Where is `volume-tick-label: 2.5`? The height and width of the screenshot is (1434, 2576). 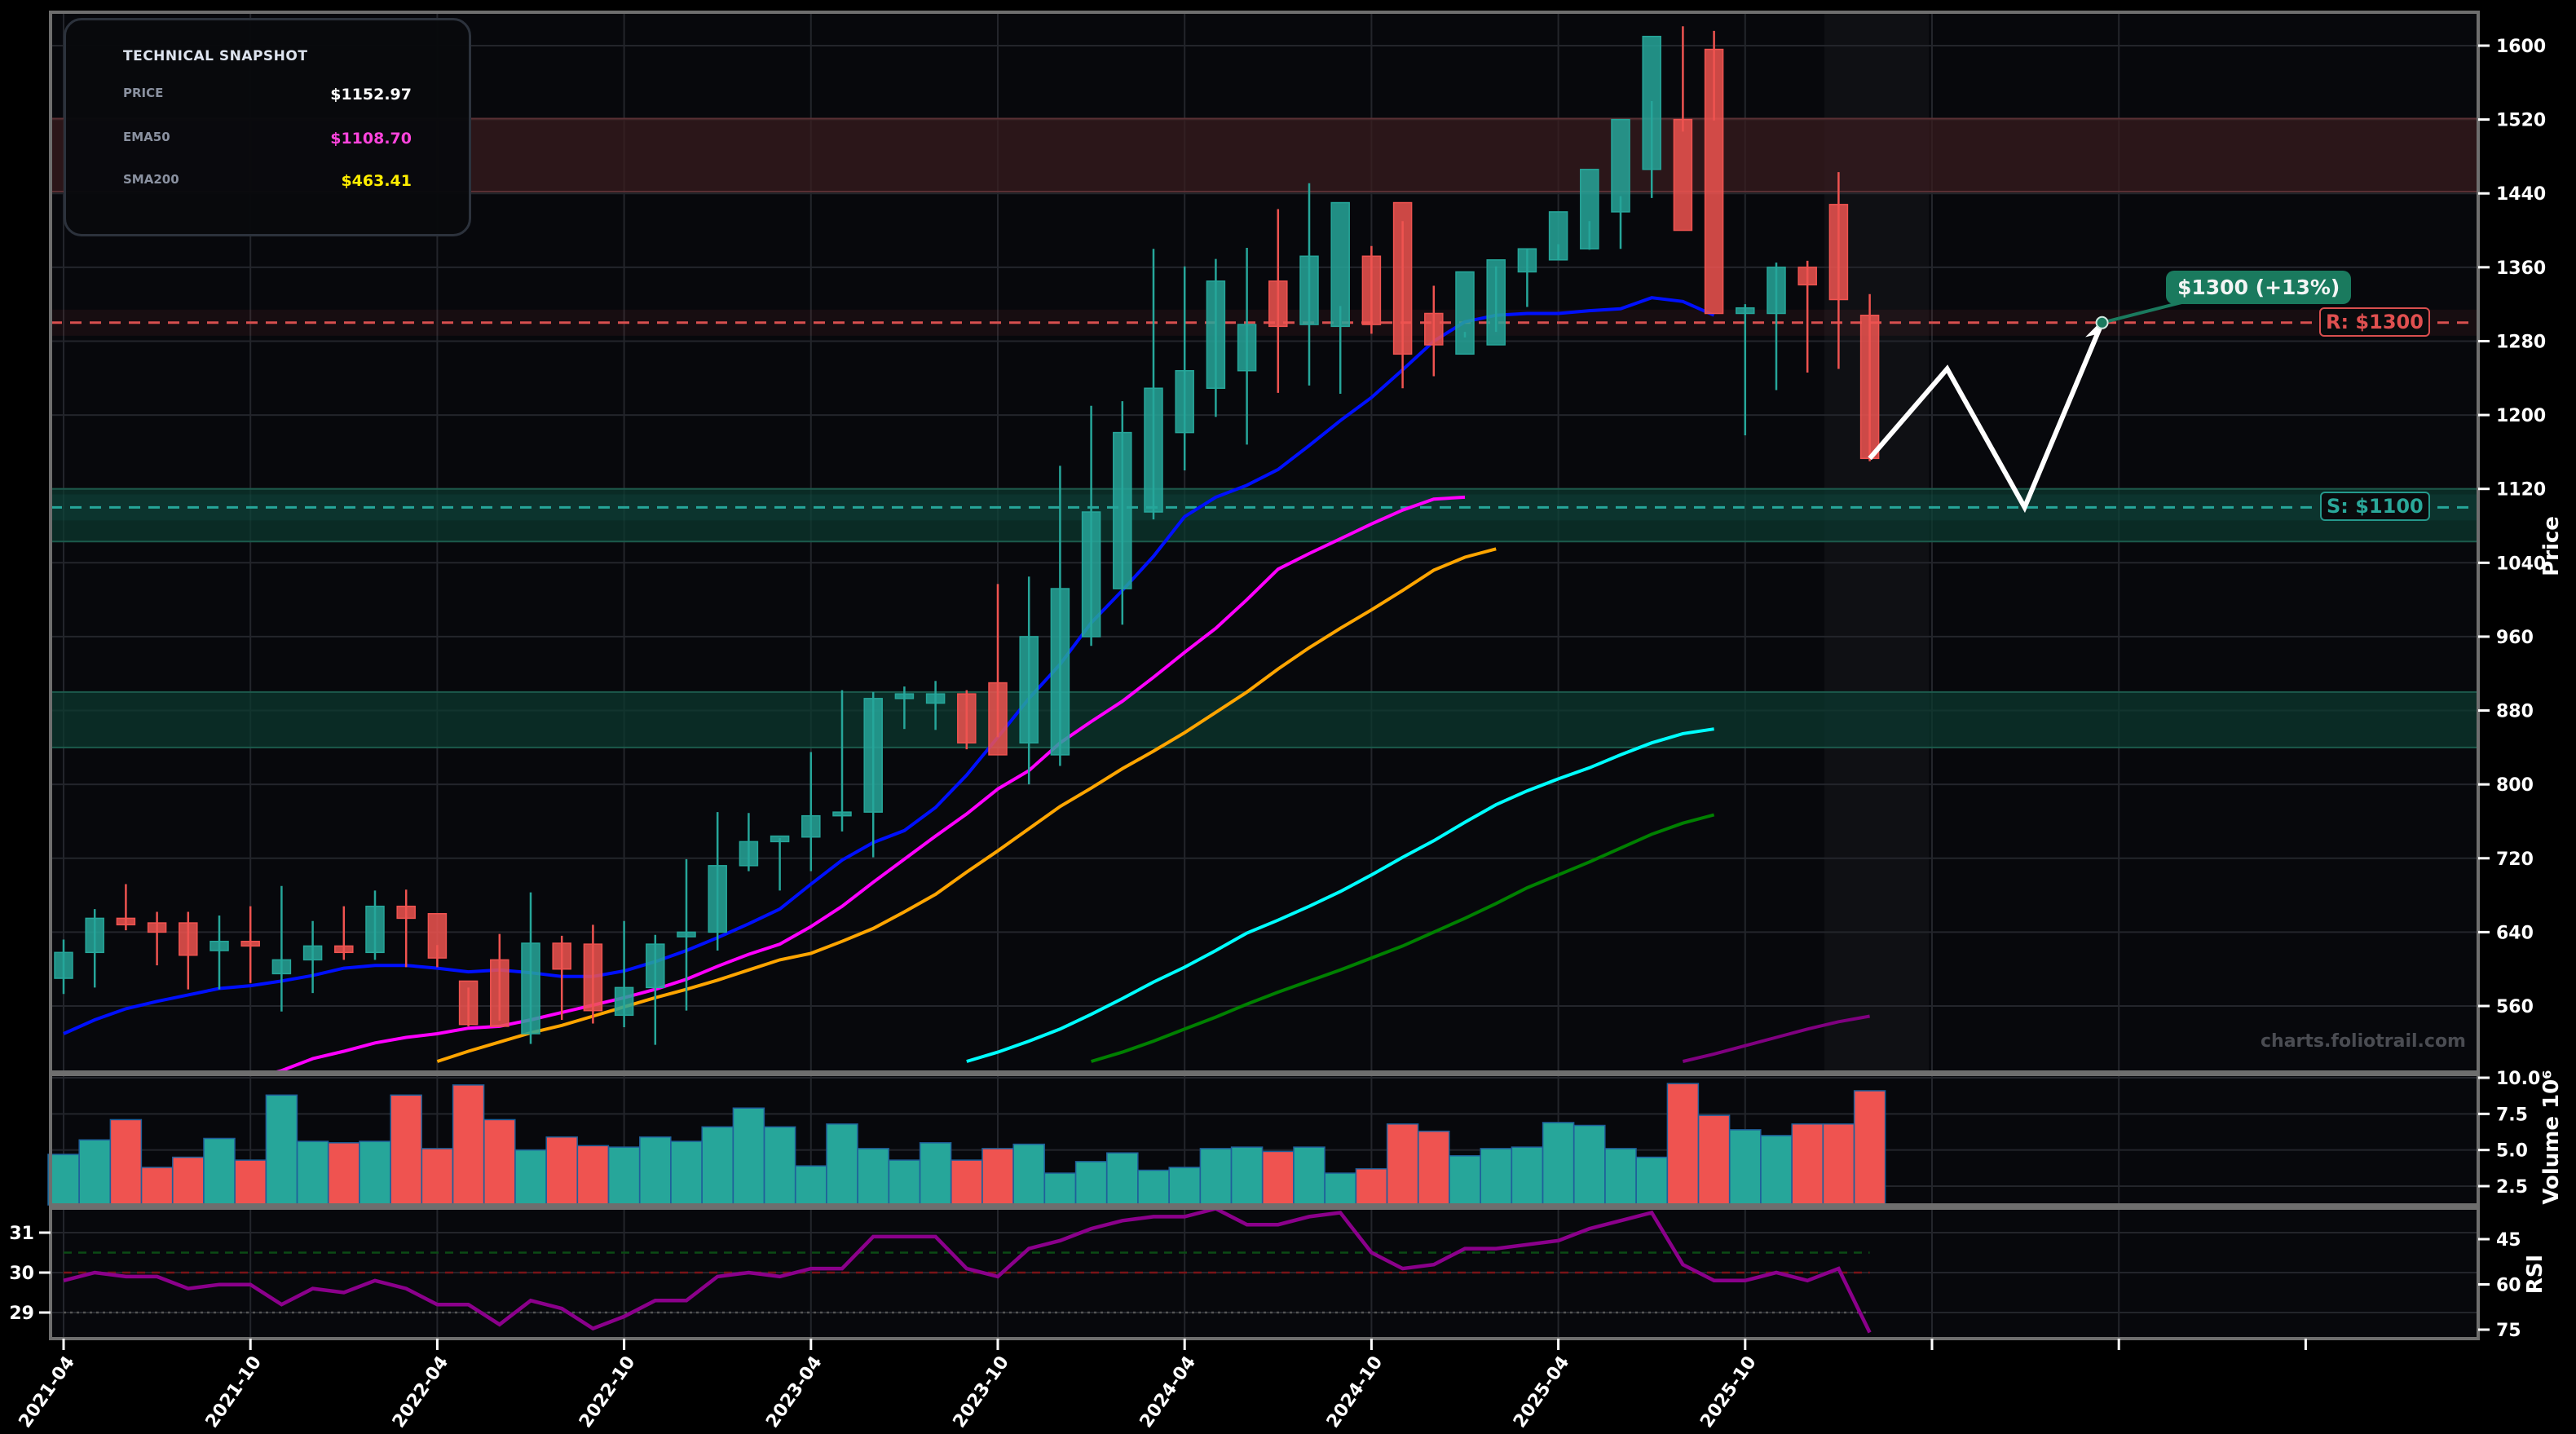 volume-tick-label: 2.5 is located at coordinates (2512, 1187).